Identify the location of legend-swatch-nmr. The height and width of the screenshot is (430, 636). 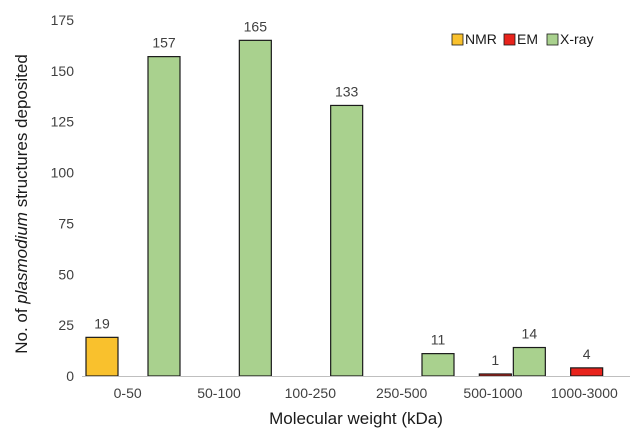
(457, 39).